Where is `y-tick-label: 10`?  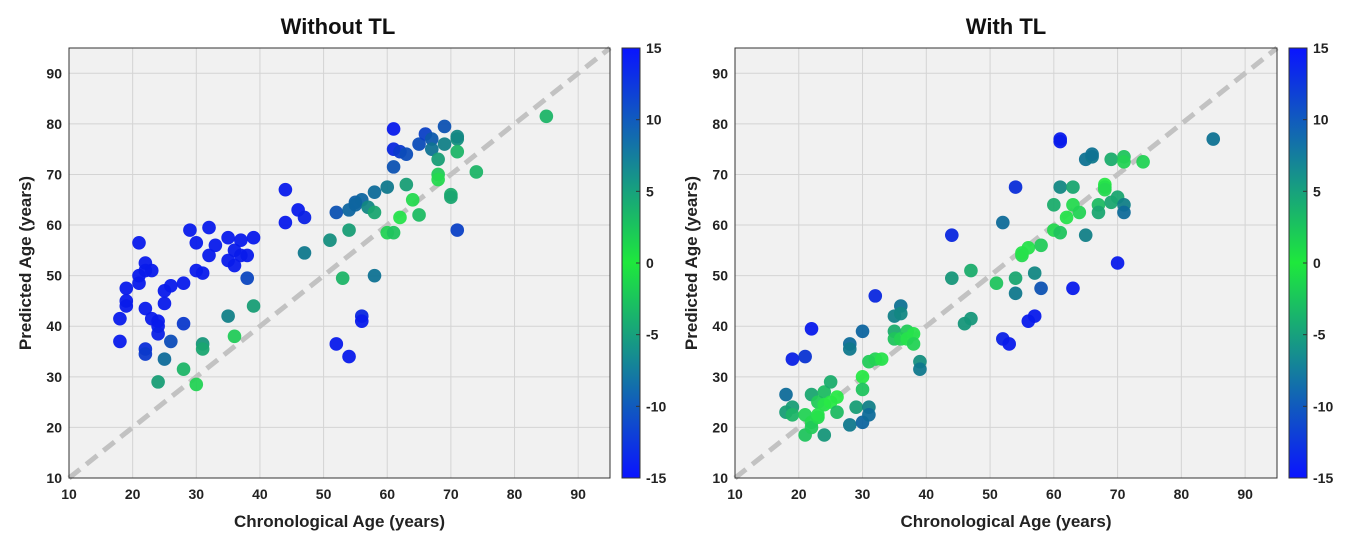 y-tick-label: 10 is located at coordinates (54, 478).